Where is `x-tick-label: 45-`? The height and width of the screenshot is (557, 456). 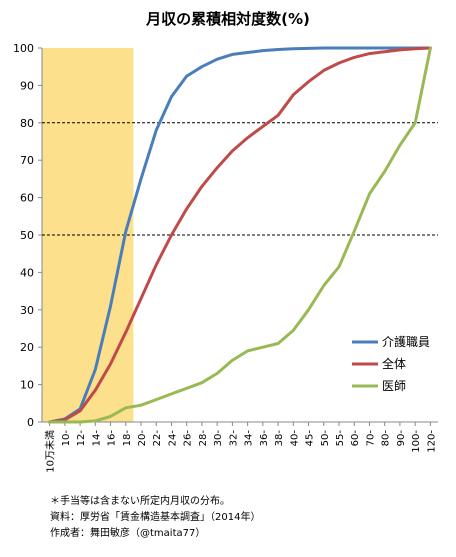
x-tick-label: 45- is located at coordinates (310, 438).